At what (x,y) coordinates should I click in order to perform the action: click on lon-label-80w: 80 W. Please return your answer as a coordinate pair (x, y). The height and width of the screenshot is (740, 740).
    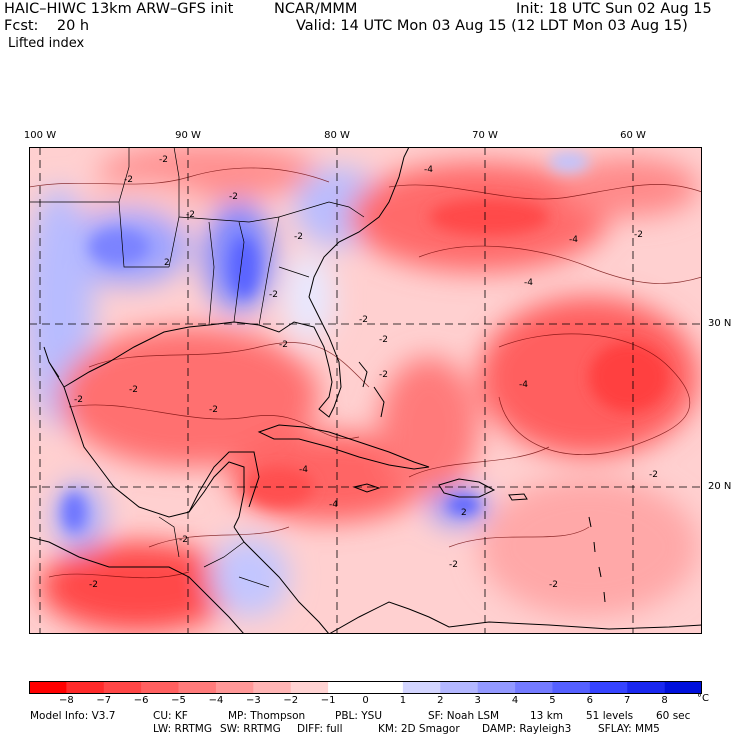
    Looking at the image, I should click on (337, 135).